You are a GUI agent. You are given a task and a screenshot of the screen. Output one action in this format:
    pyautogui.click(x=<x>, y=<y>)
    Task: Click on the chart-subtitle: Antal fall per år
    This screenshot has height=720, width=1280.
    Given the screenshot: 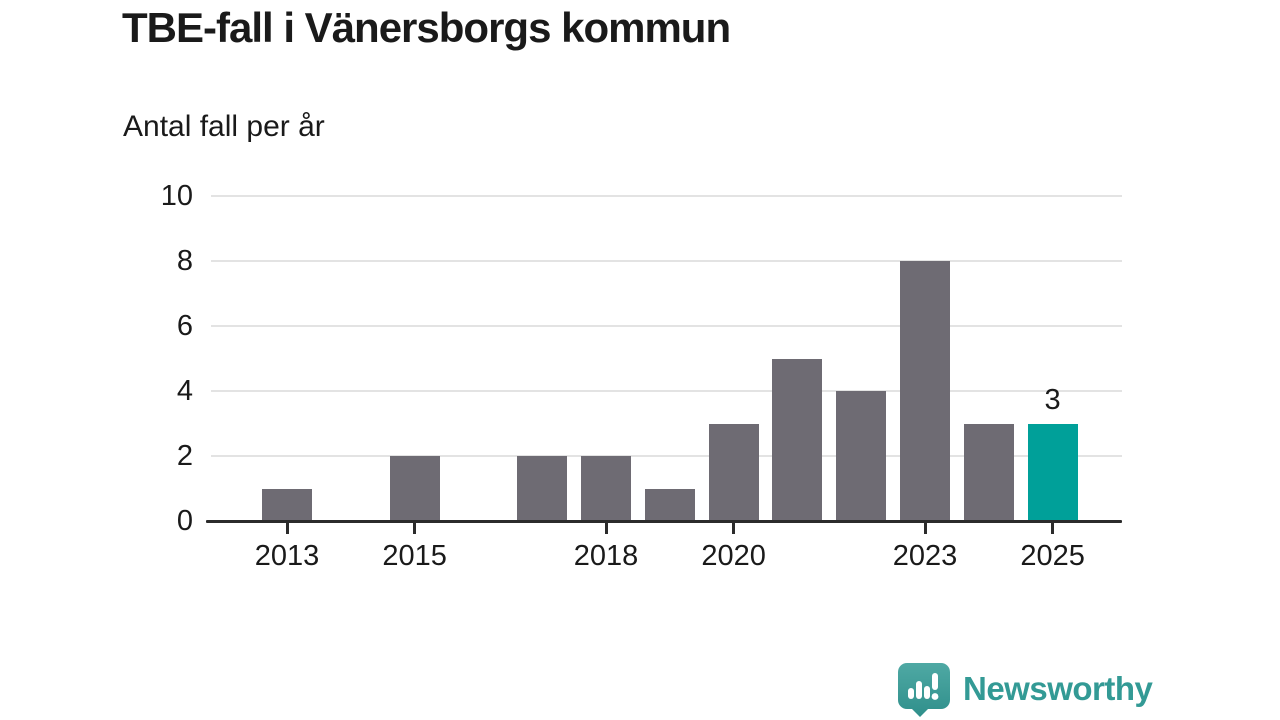 What is the action you would take?
    pyautogui.click(x=224, y=126)
    